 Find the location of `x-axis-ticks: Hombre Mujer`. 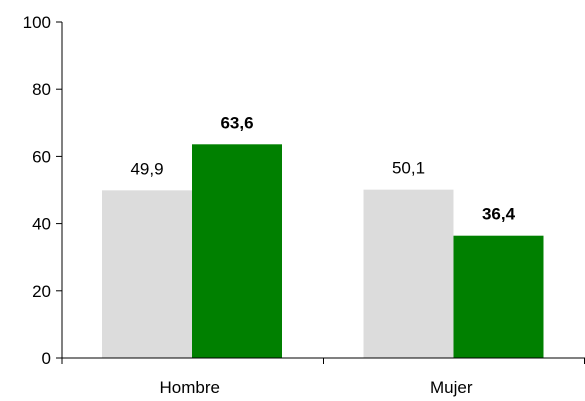

x-axis-ticks: Hombre Mujer is located at coordinates (323, 377).